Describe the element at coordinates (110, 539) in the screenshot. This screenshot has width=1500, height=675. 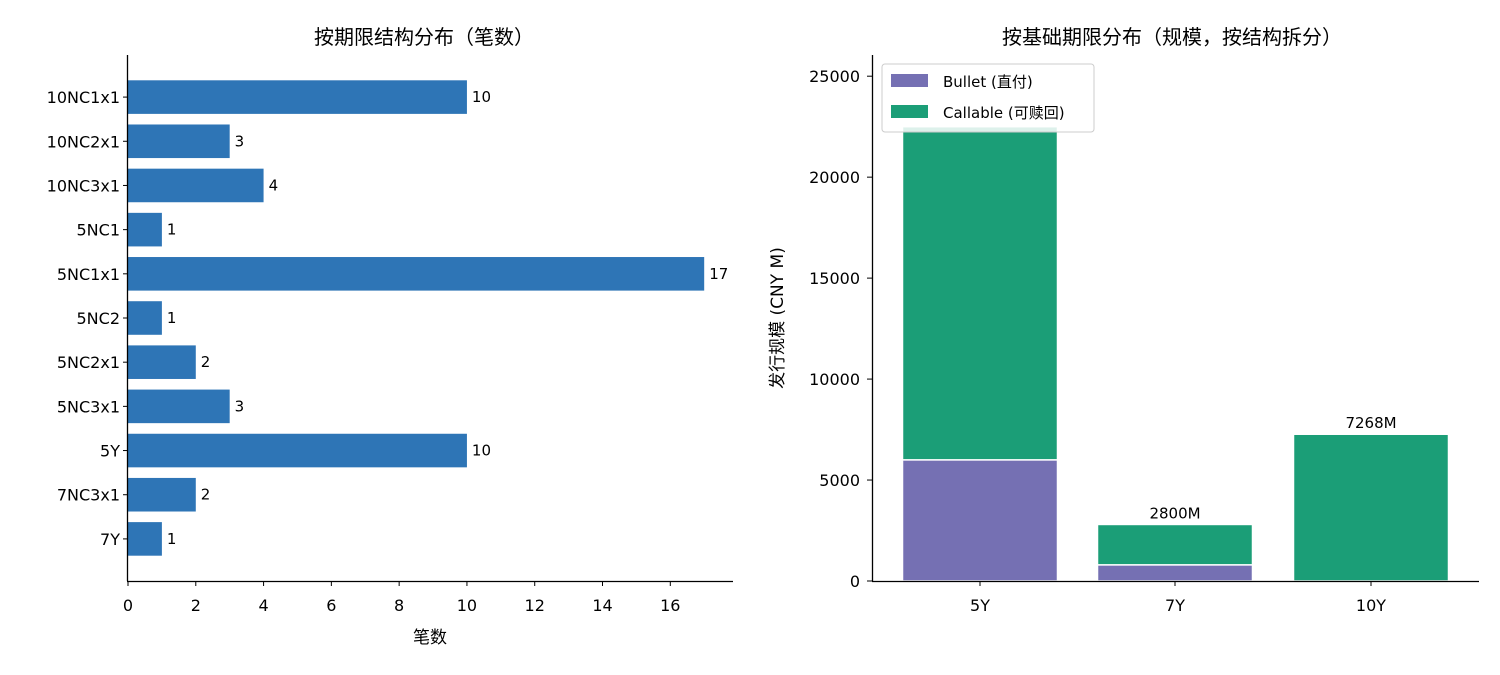
I see `y-tick-label-7Y: 7Y` at that location.